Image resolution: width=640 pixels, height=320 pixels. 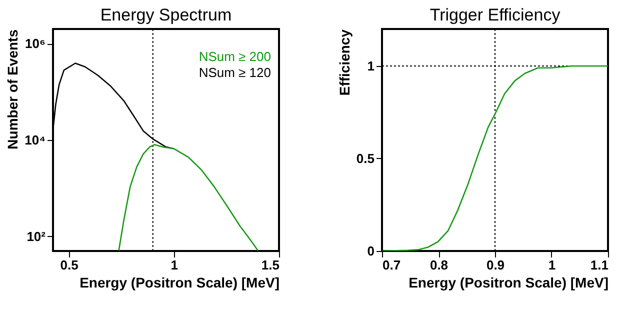 What do you see at coordinates (599, 265) in the screenshot?
I see `x-tick-label: 1.1` at bounding box center [599, 265].